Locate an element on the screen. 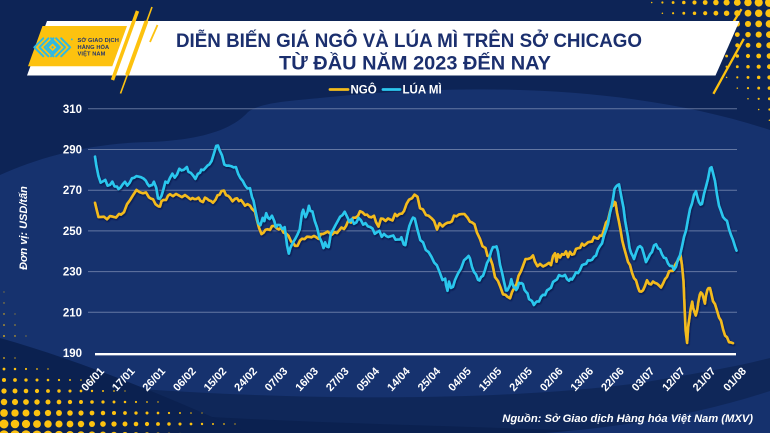 This screenshot has height=433, width=770. svg-text: VIỆT NAM is located at coordinates (92, 54).